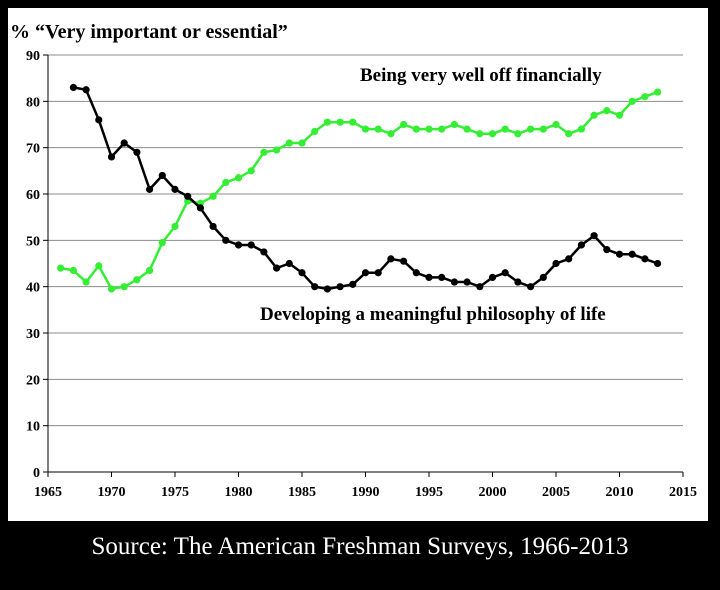 The height and width of the screenshot is (590, 720). What do you see at coordinates (632, 101) in the screenshot?
I see `data-point-0-2011` at bounding box center [632, 101].